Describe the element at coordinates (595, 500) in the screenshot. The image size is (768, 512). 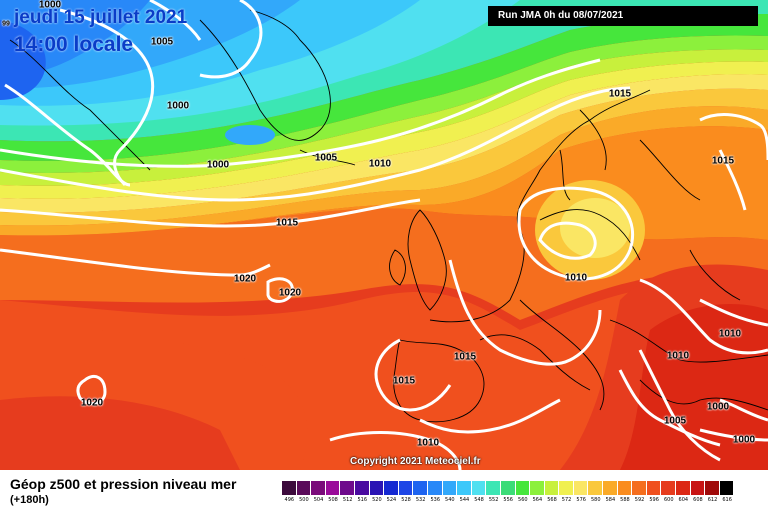
I see `scale-label: 580` at that location.